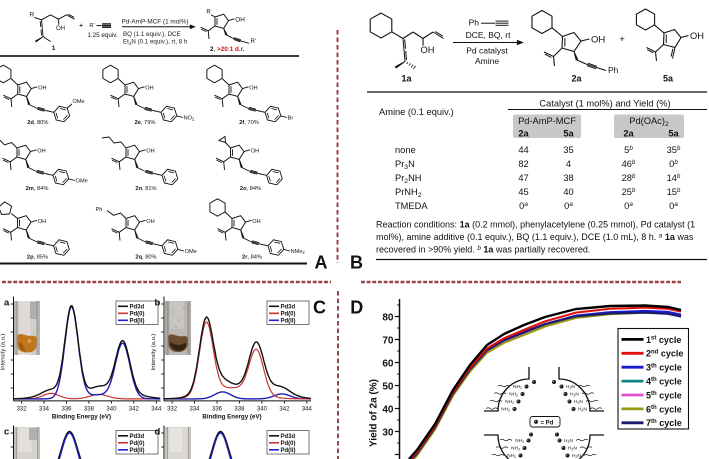  I want to click on svg-text: Binding Energy (eV), so click(81, 417).